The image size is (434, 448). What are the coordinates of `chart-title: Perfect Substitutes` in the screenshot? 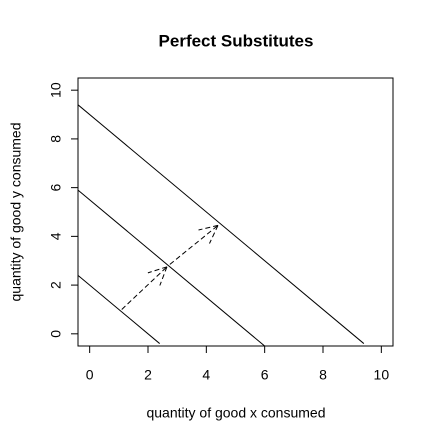 It's located at (236, 40).